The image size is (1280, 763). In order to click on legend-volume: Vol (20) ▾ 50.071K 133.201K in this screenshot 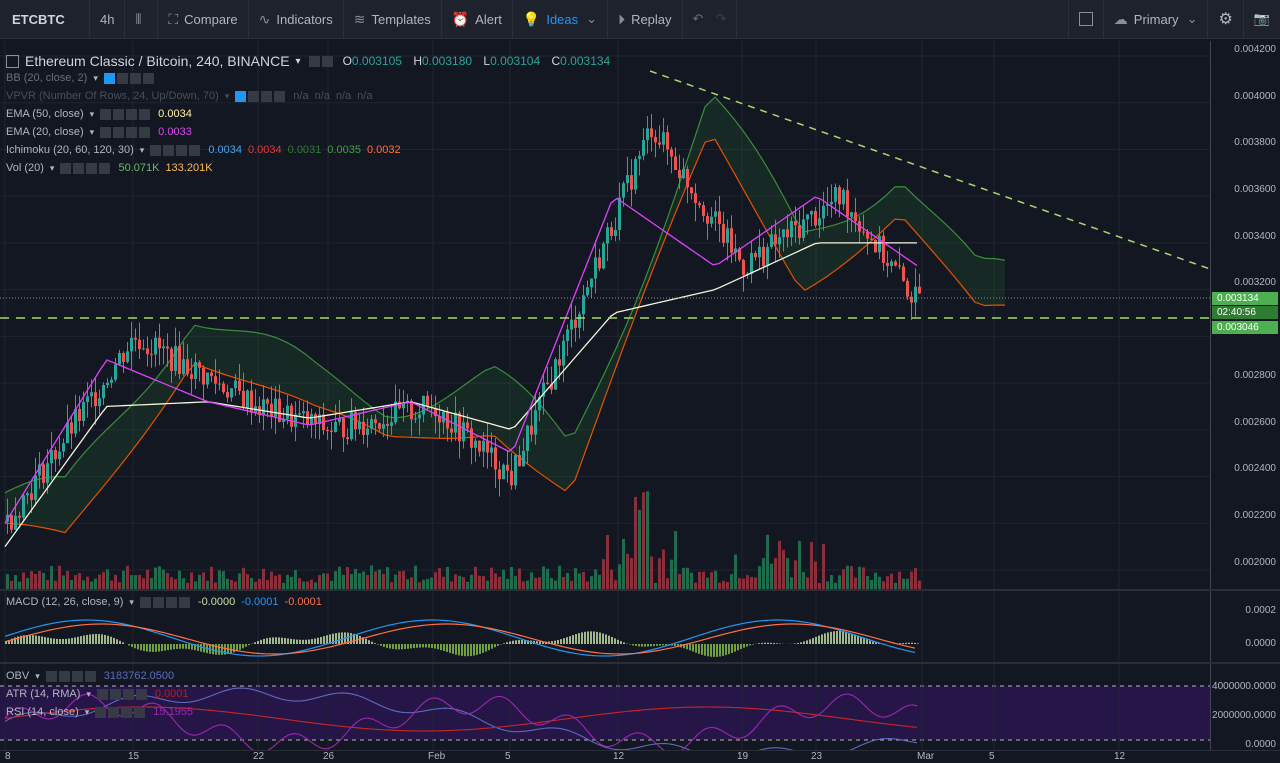, I will do `click(109, 168)`.